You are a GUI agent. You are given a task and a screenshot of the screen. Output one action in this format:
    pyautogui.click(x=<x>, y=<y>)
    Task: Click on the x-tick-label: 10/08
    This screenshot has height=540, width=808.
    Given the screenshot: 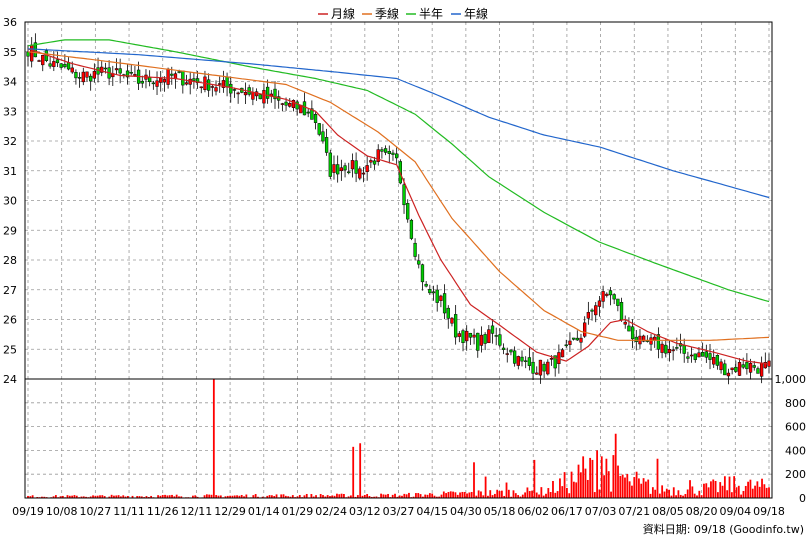 What is the action you would take?
    pyautogui.click(x=62, y=511)
    